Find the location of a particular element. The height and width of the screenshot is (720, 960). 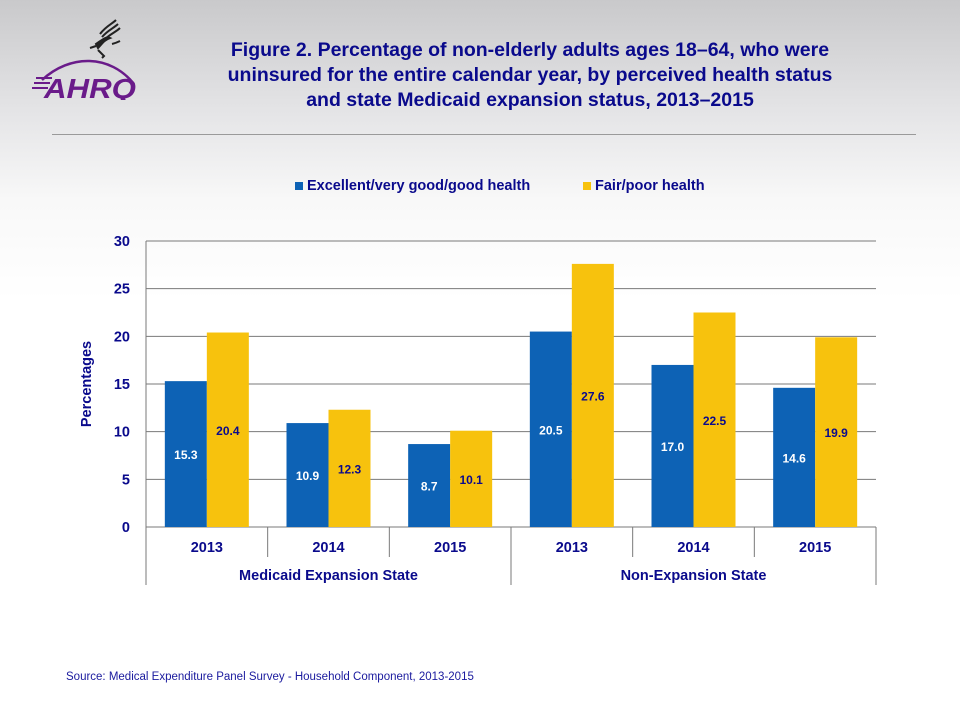

ahrq-logo: AHRQ is located at coordinates (90, 57).